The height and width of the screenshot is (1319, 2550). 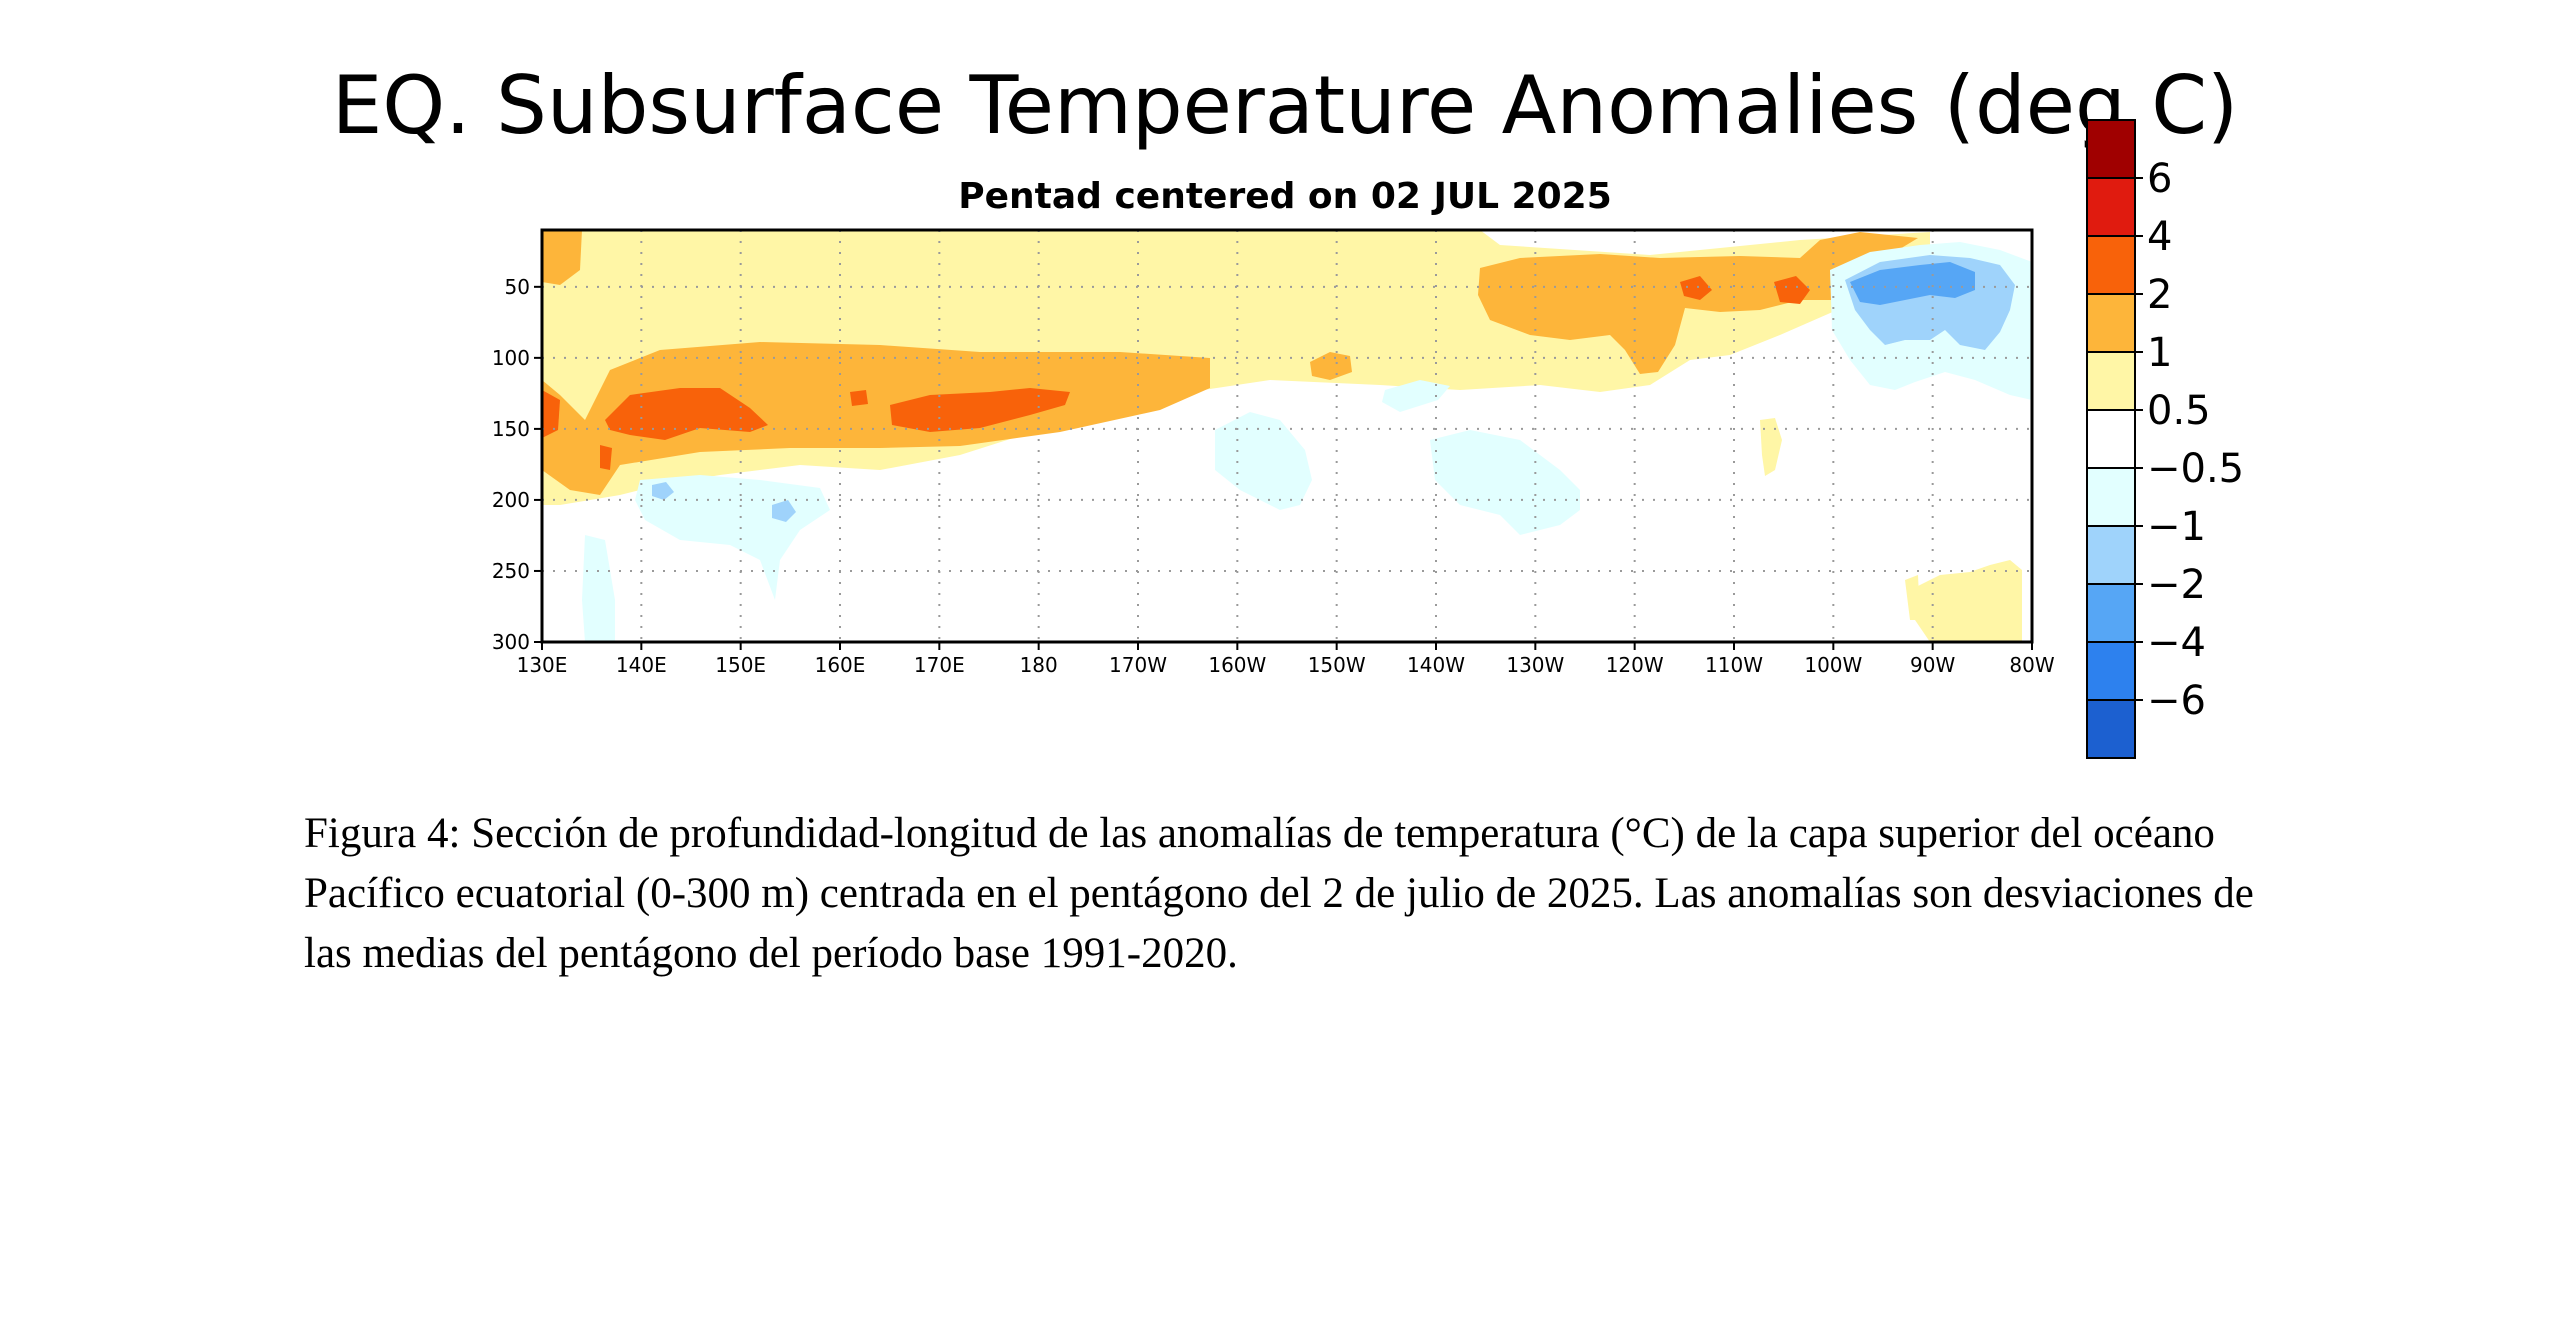 I want to click on colorbar: 6 4 2 1 0.5 −0.5 −1 −2 −4 −6, so click(x=2165, y=439).